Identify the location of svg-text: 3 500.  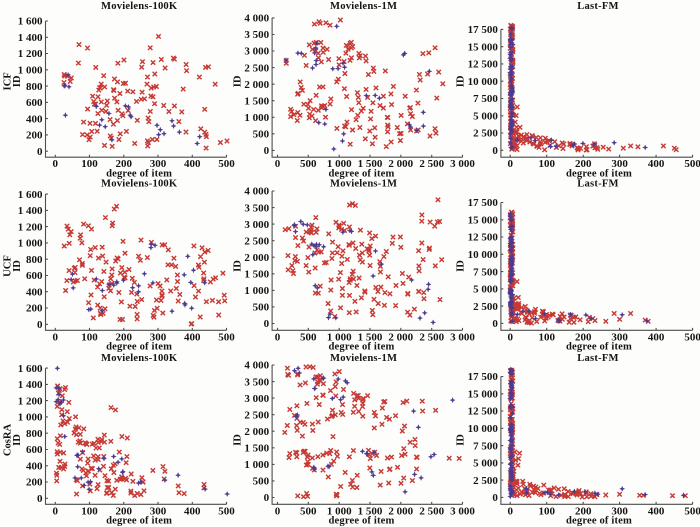
(256, 208).